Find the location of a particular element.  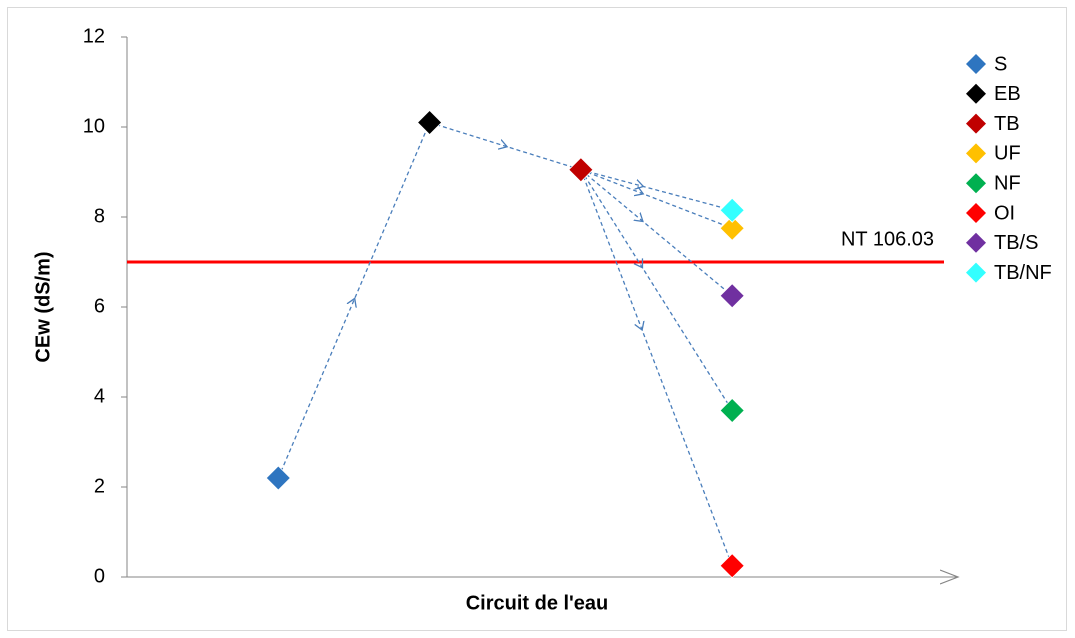

reference-label: NT 106.03 is located at coordinates (887, 239).